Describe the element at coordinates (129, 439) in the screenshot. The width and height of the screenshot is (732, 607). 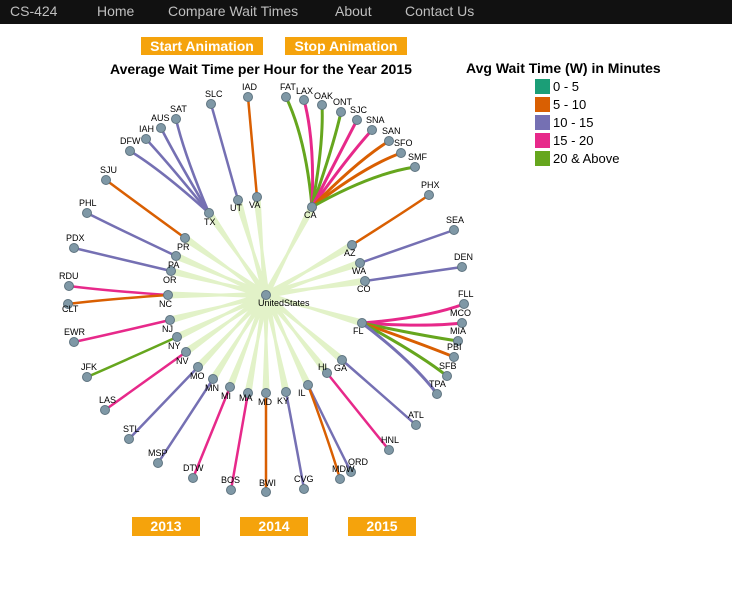
I see `airport-node-stl` at that location.